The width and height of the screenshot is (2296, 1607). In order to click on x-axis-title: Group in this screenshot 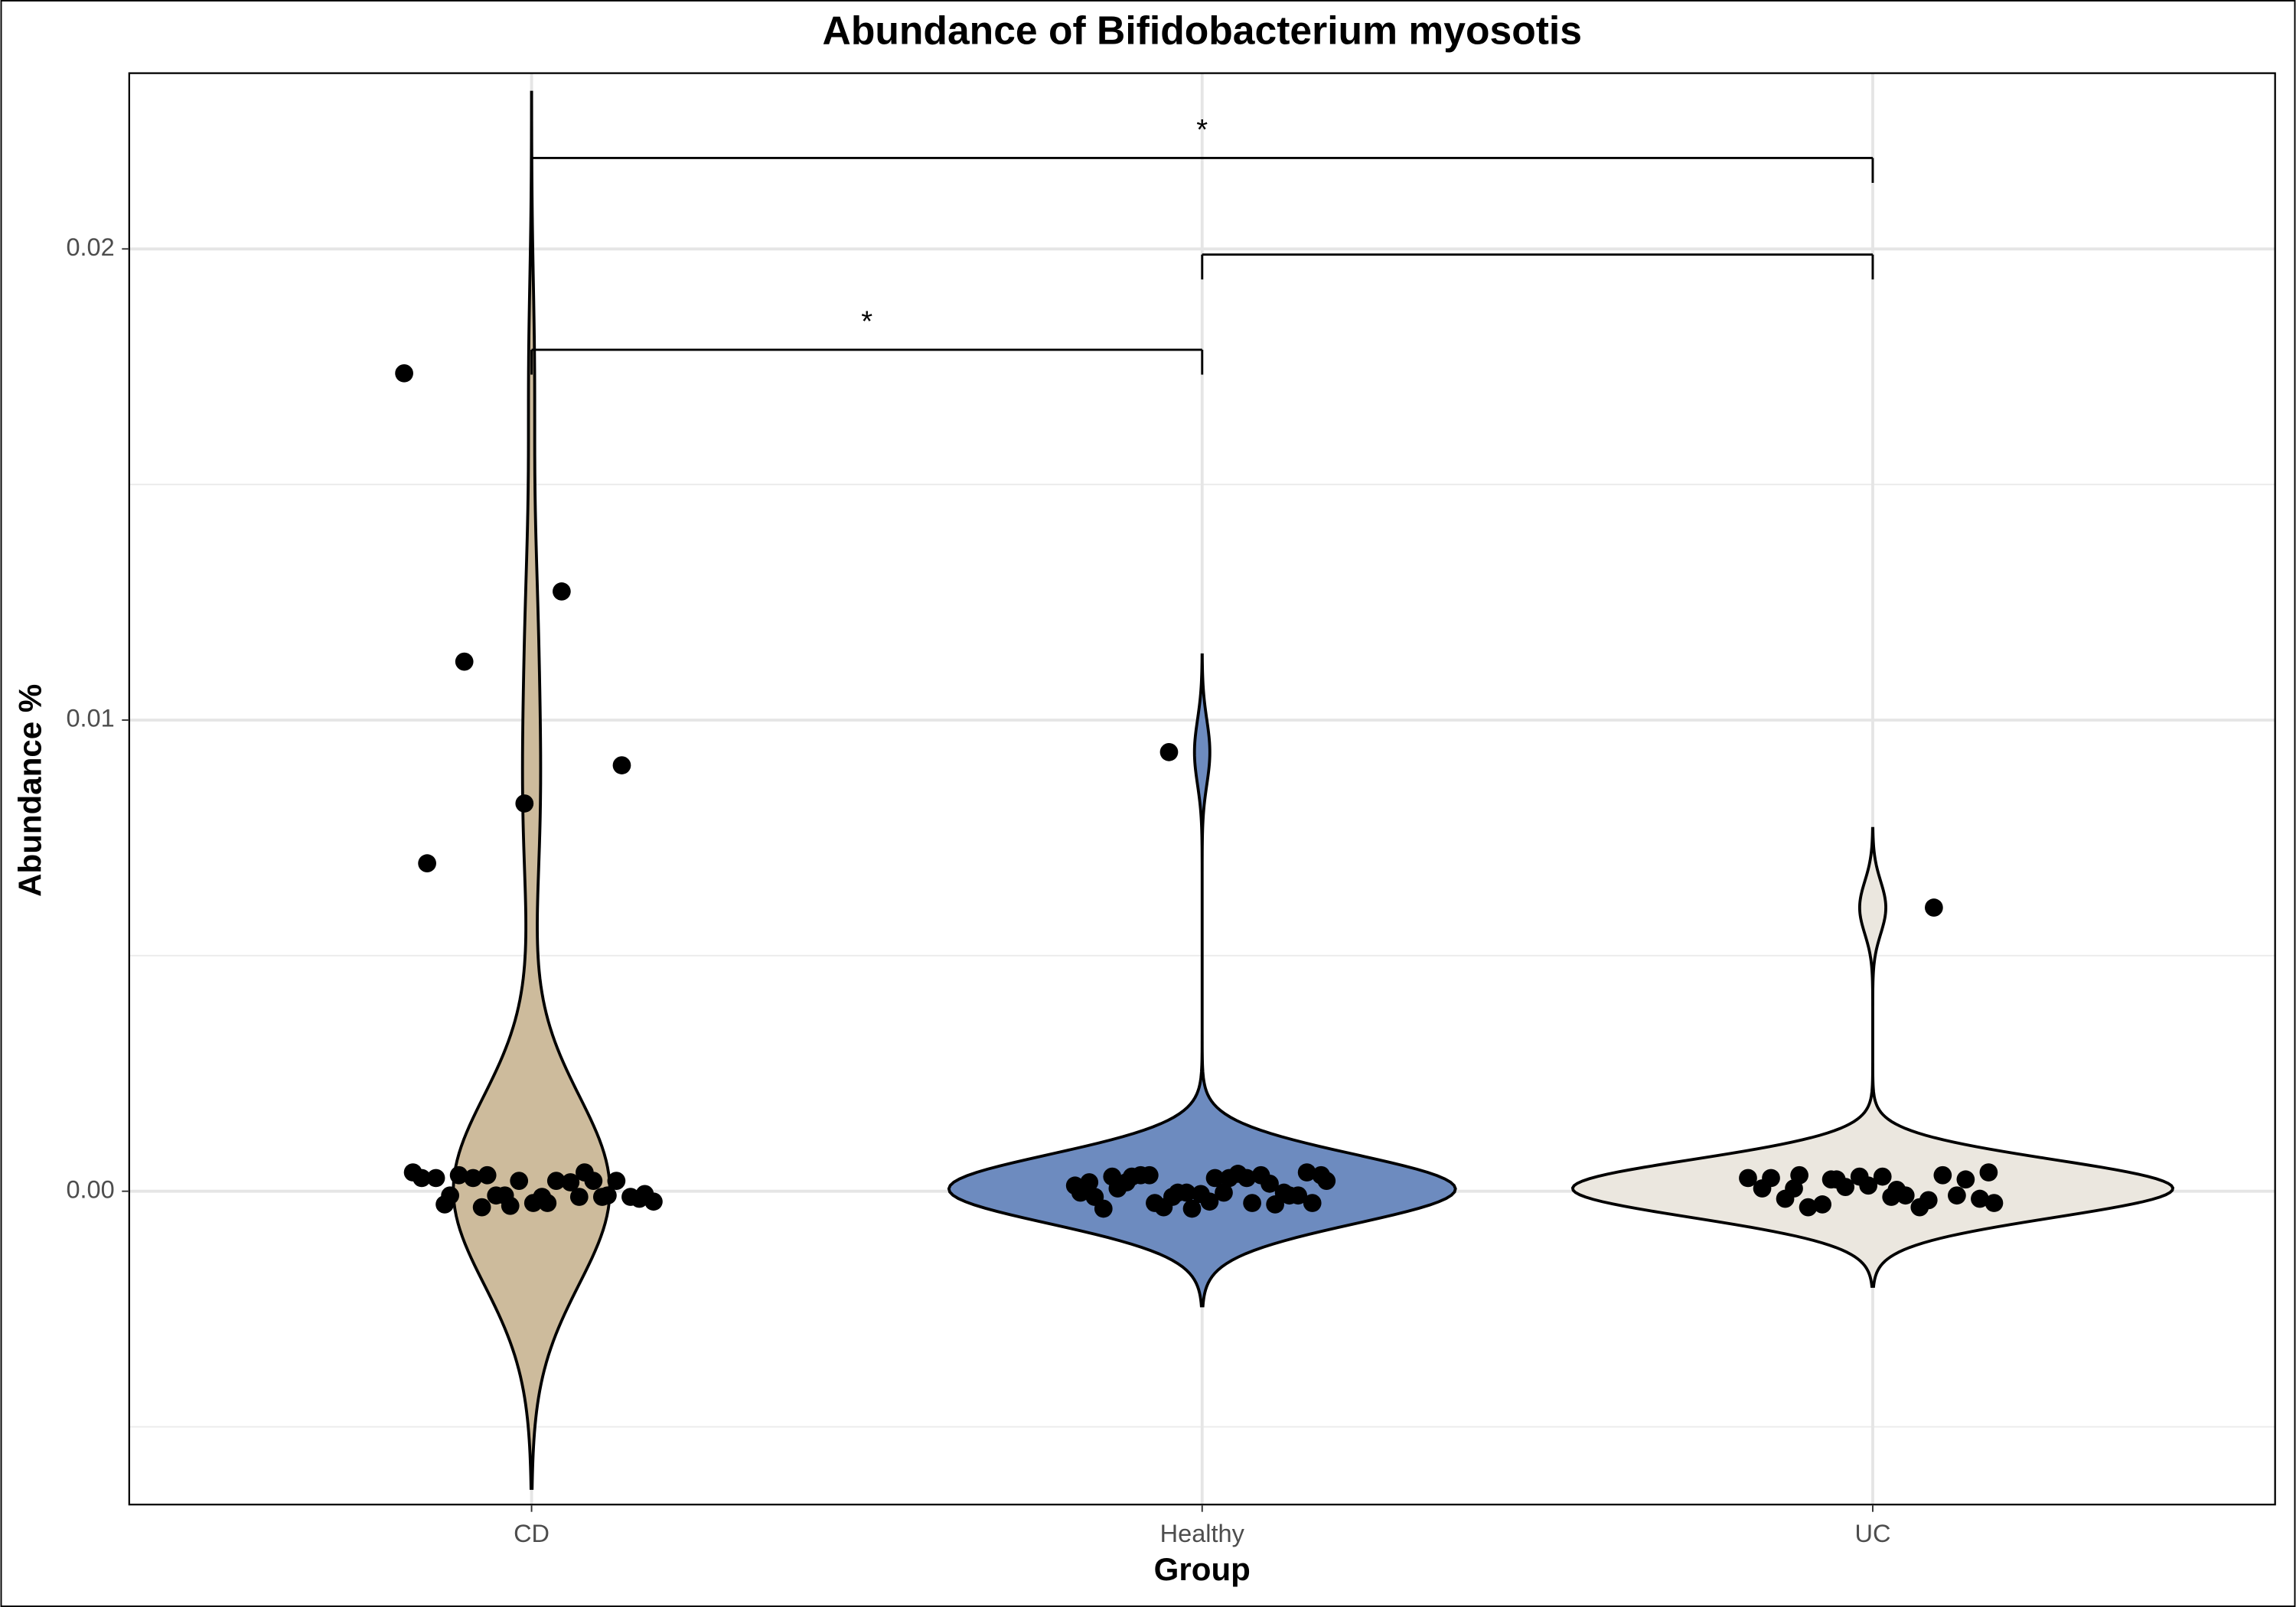, I will do `click(1202, 1569)`.